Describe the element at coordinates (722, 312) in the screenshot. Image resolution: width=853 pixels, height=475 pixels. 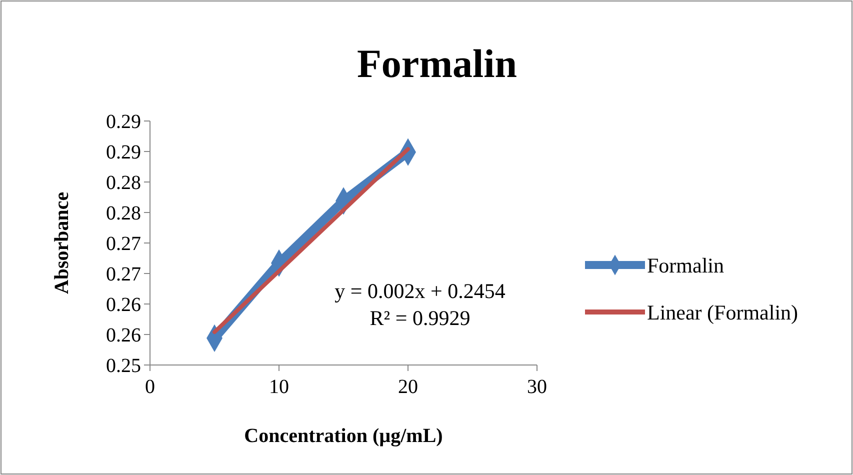
I see `legend-label: Linear (Formalin)` at that location.